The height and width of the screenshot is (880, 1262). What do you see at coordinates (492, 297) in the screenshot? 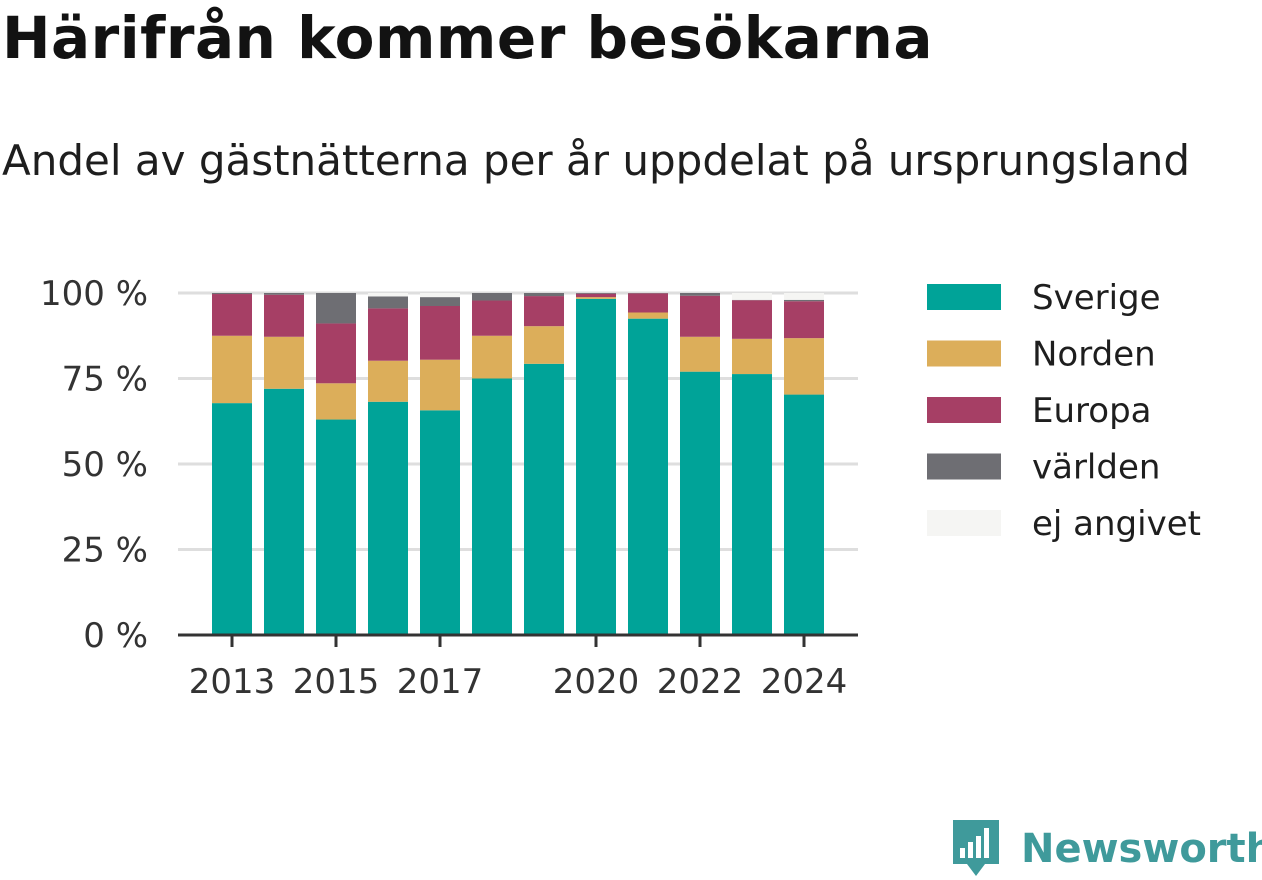
I see `bar-segment-2018-världen` at bounding box center [492, 297].